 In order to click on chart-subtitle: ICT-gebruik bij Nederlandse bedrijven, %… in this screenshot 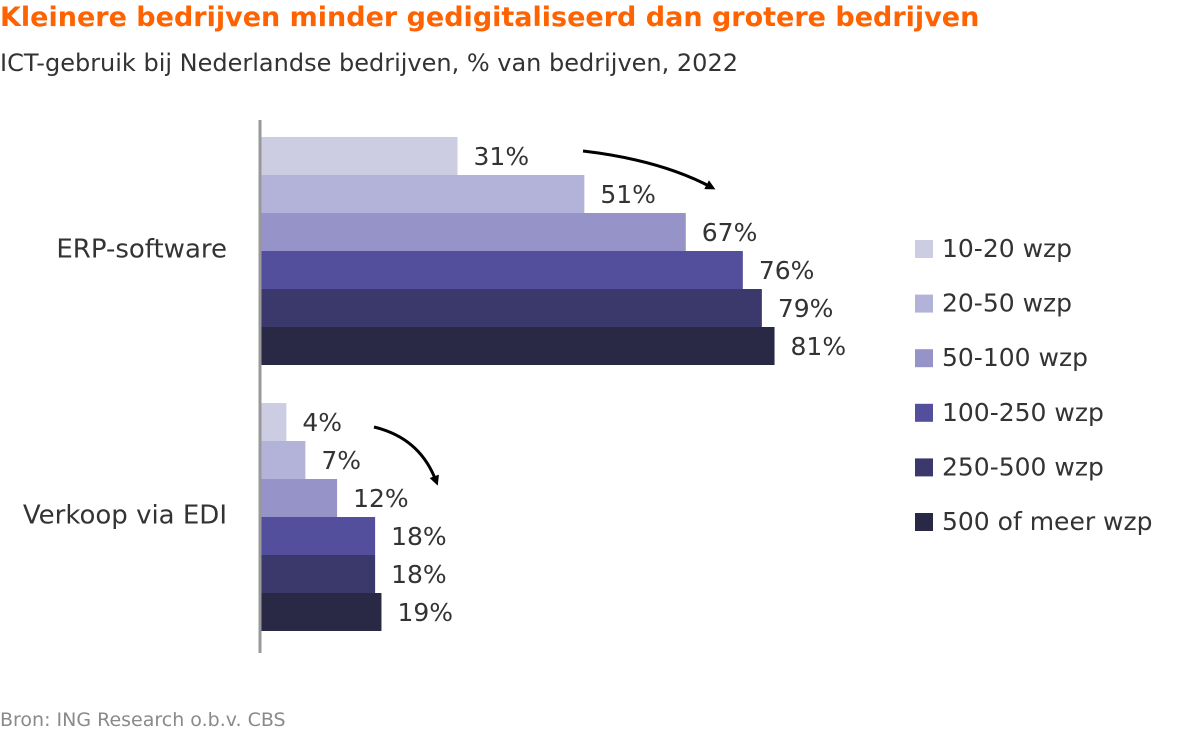, I will do `click(369, 63)`.